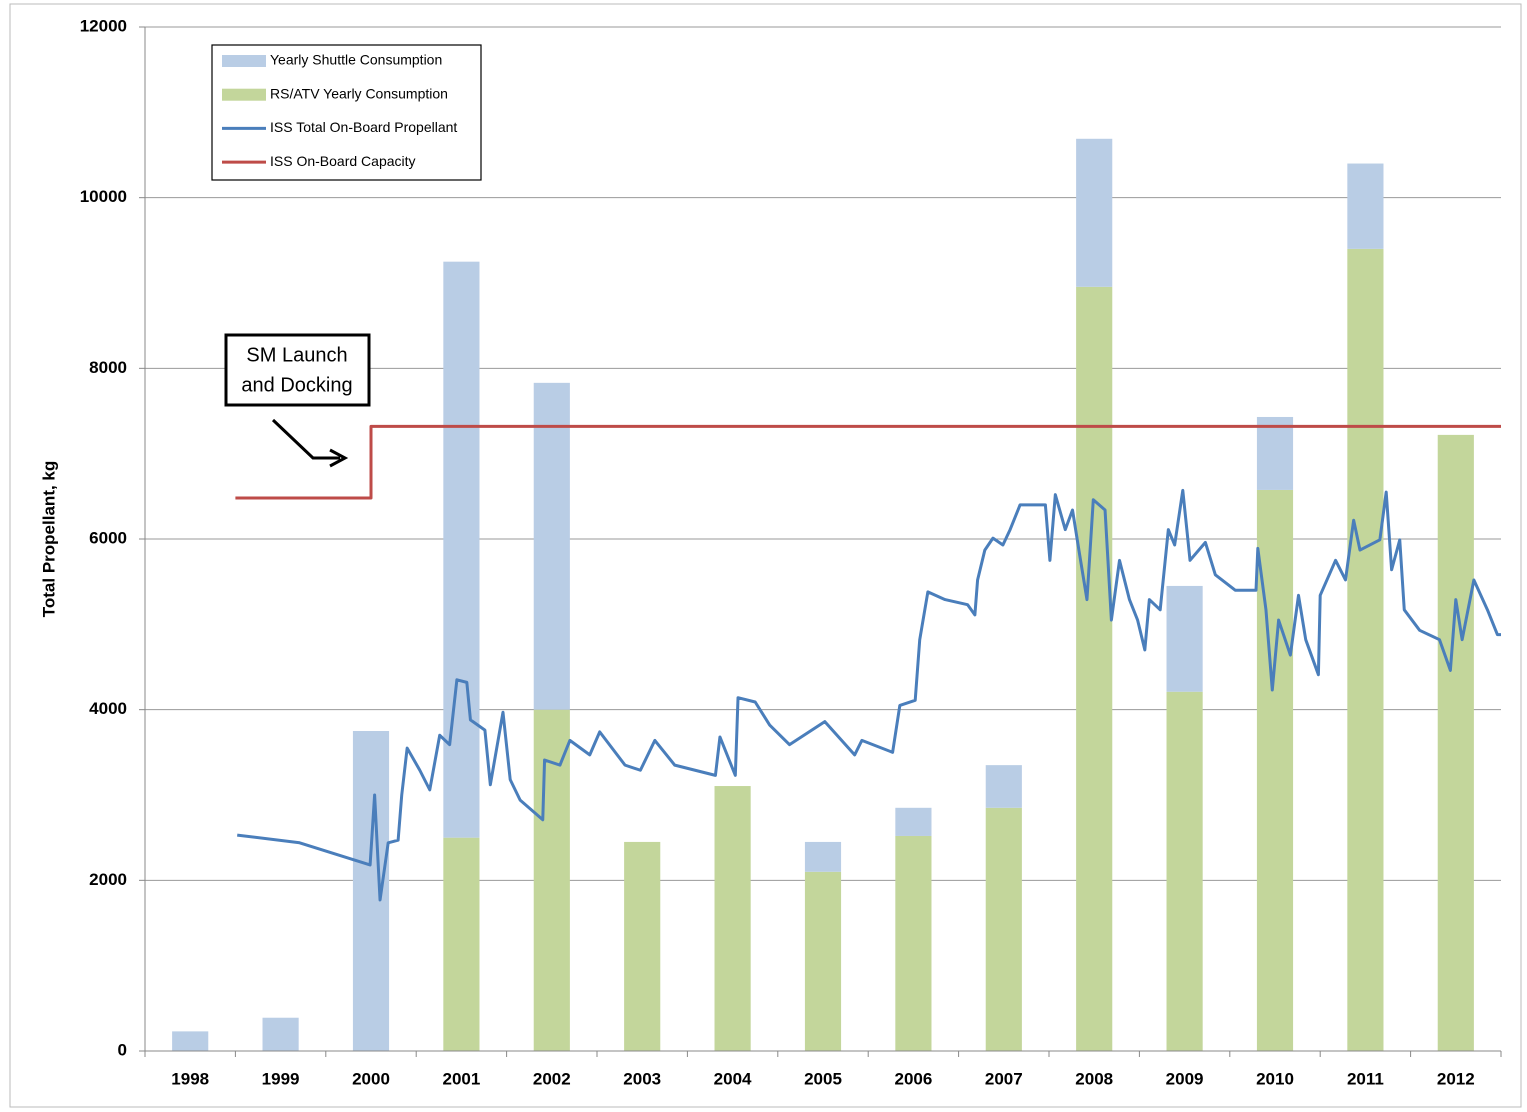 The height and width of the screenshot is (1112, 1527). What do you see at coordinates (343, 161) in the screenshot?
I see `legend-label: ISS On-Board Capacity` at bounding box center [343, 161].